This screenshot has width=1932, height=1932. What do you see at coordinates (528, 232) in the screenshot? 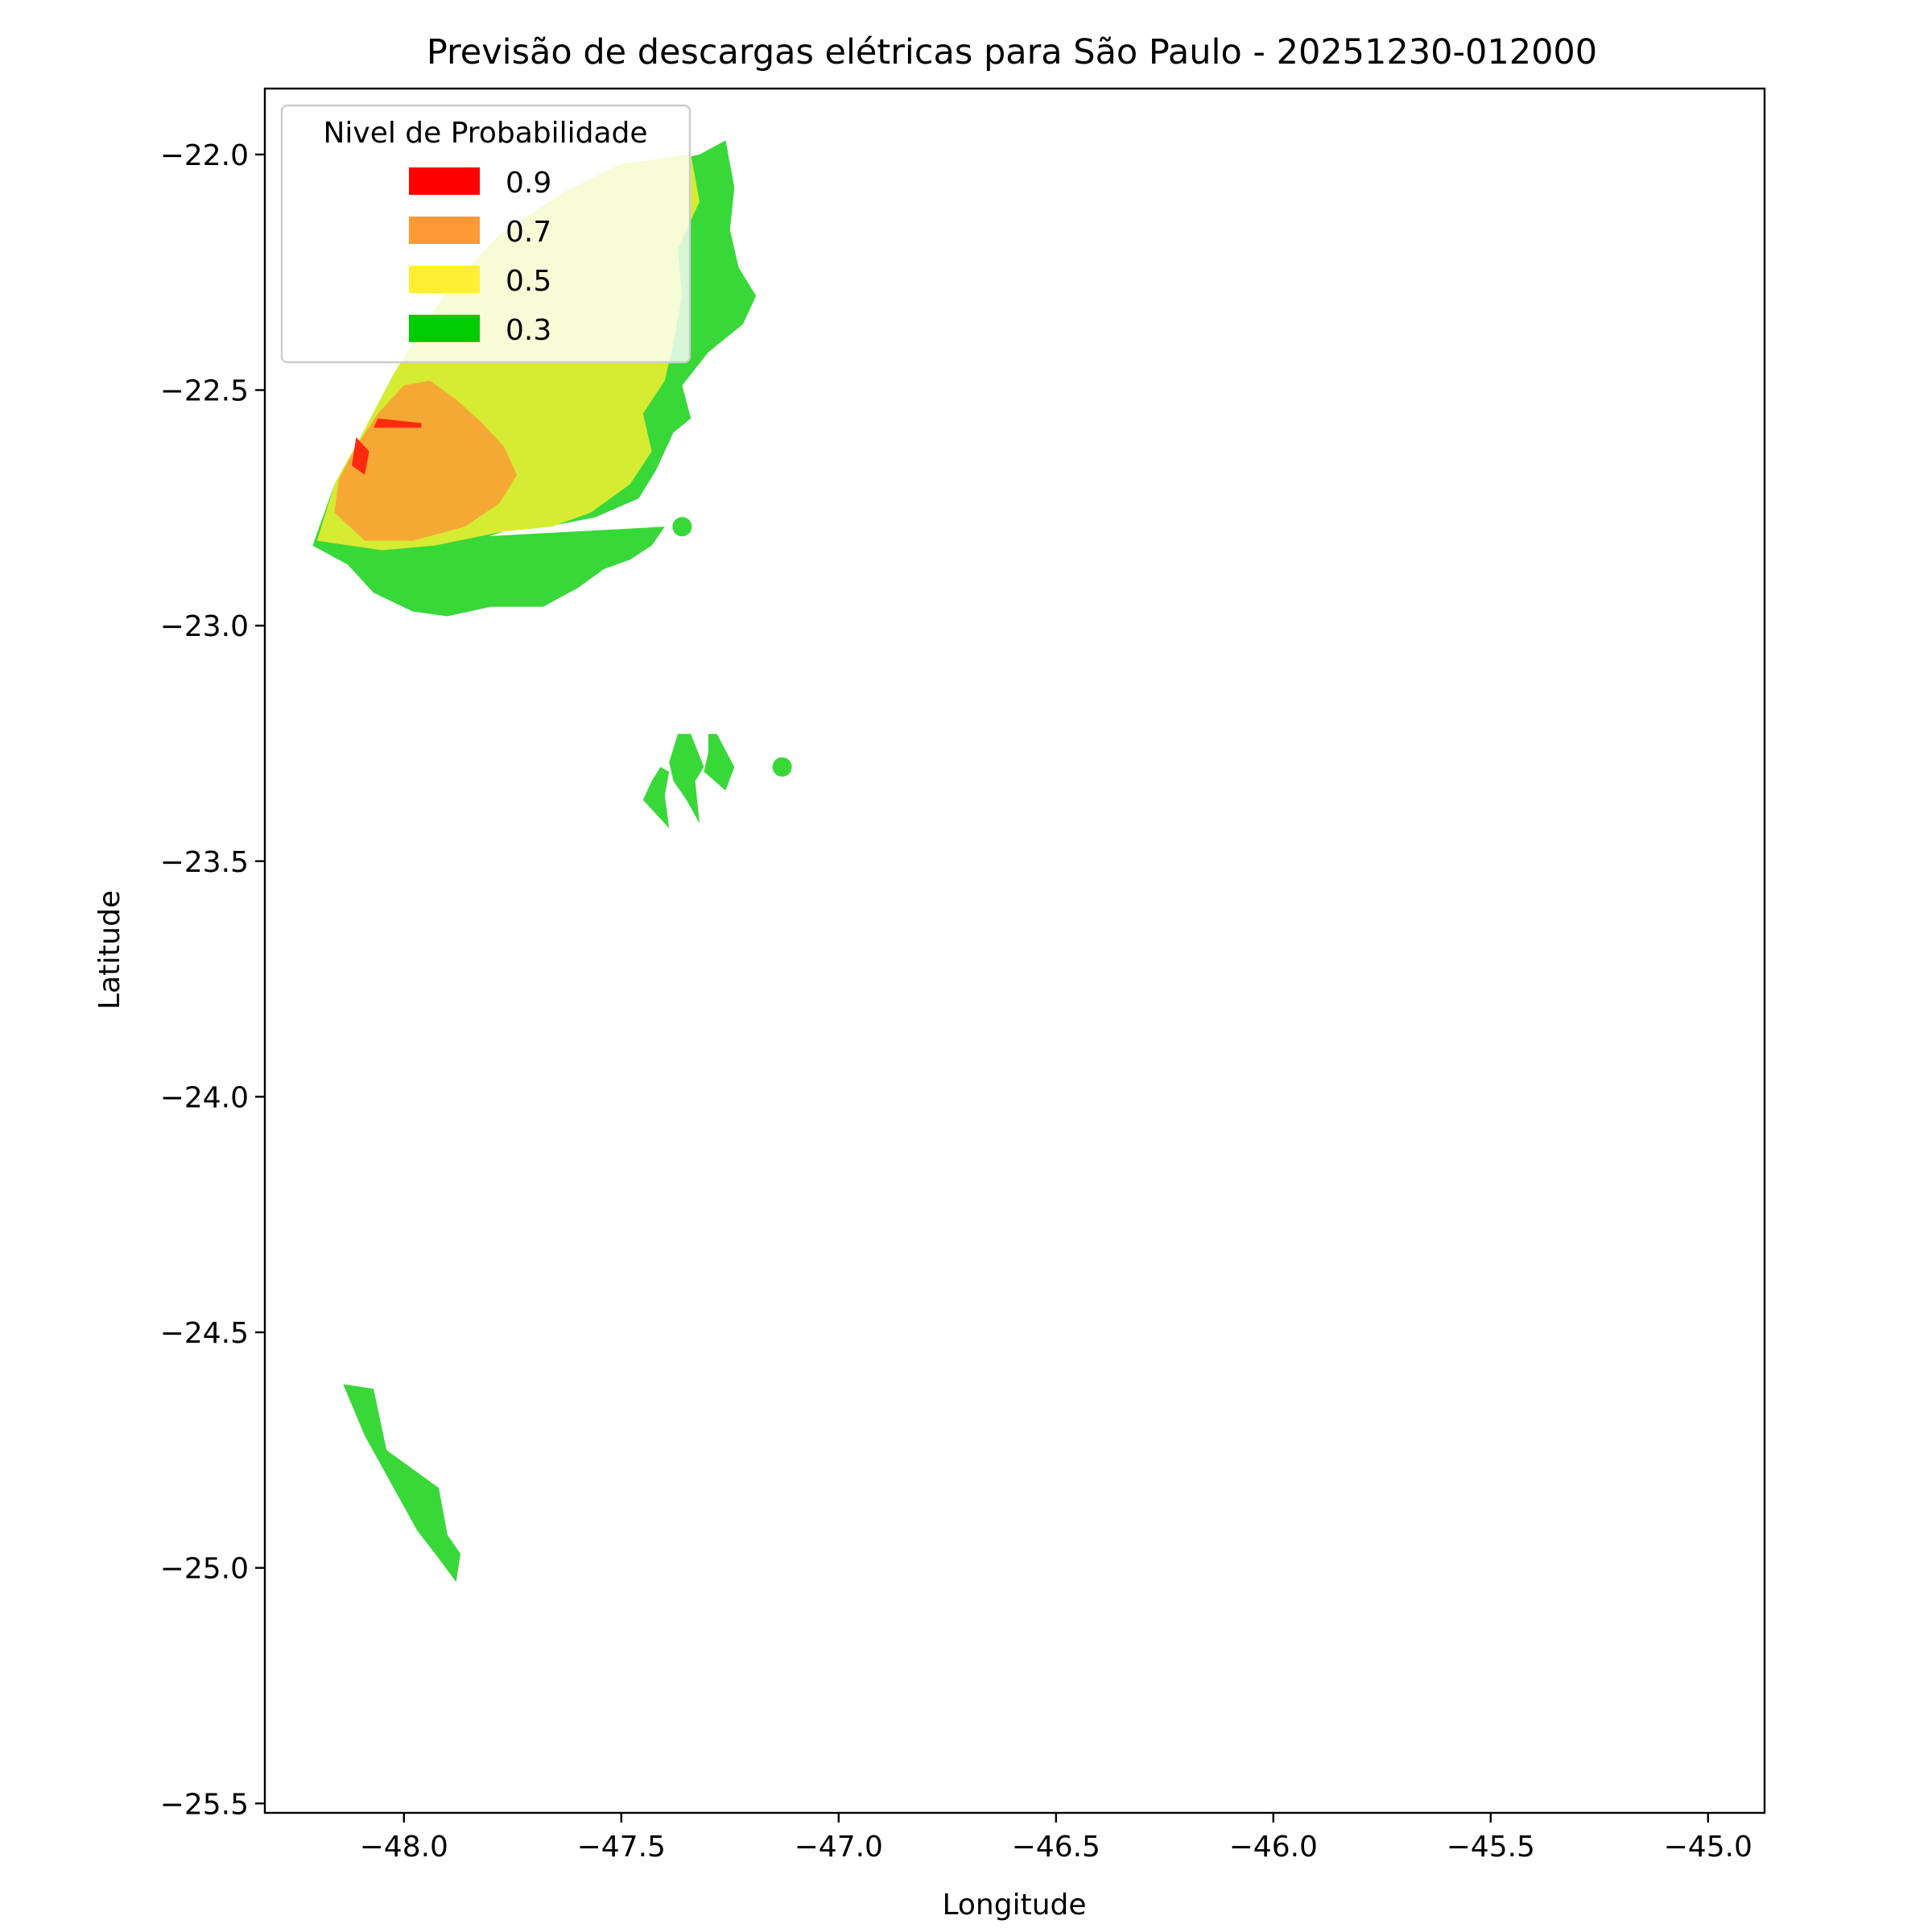
I see `legend-label: 0.7` at bounding box center [528, 232].